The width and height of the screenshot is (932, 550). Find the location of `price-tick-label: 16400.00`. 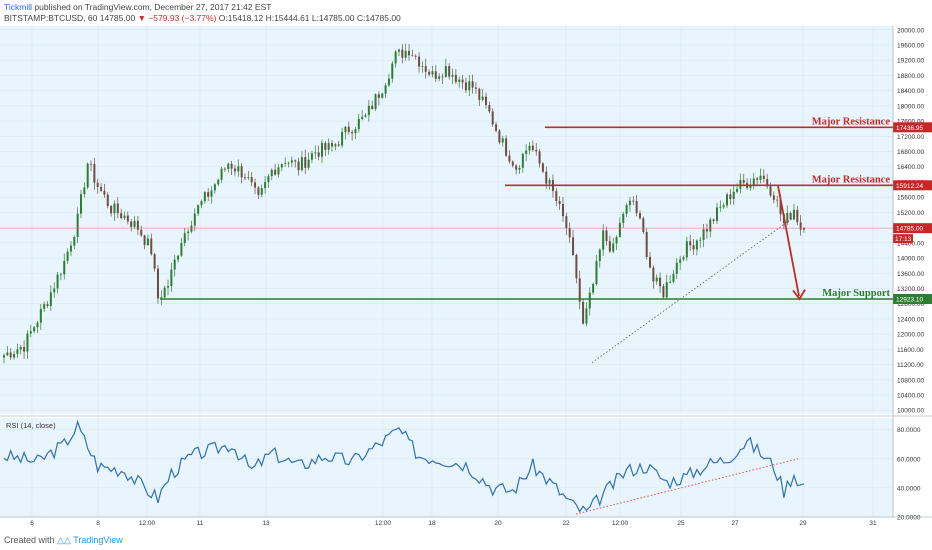

price-tick-label: 16400.00 is located at coordinates (910, 167).